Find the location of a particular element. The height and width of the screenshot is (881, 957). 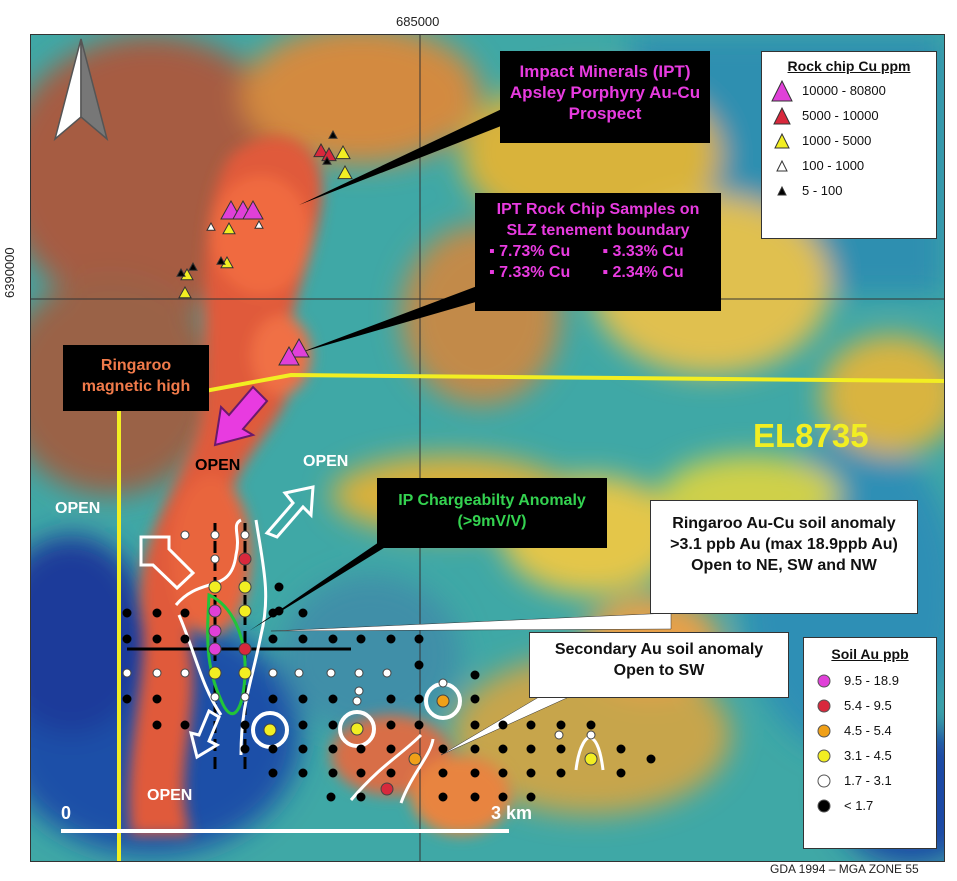

soil-legend-item: < 1.7 is located at coordinates (870, 805).